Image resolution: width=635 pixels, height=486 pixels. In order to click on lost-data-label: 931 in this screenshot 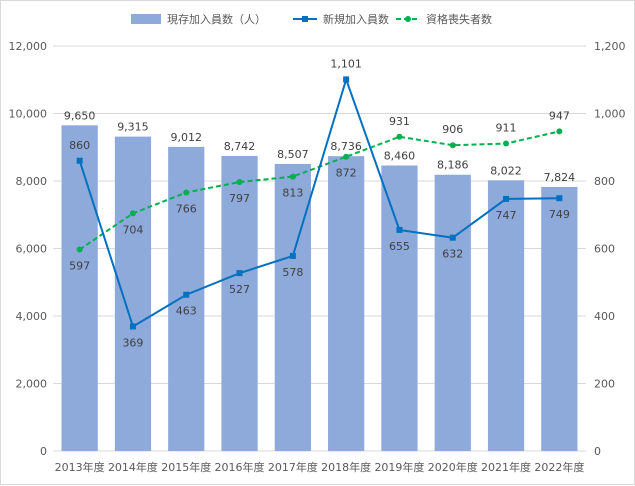, I will do `click(399, 121)`.